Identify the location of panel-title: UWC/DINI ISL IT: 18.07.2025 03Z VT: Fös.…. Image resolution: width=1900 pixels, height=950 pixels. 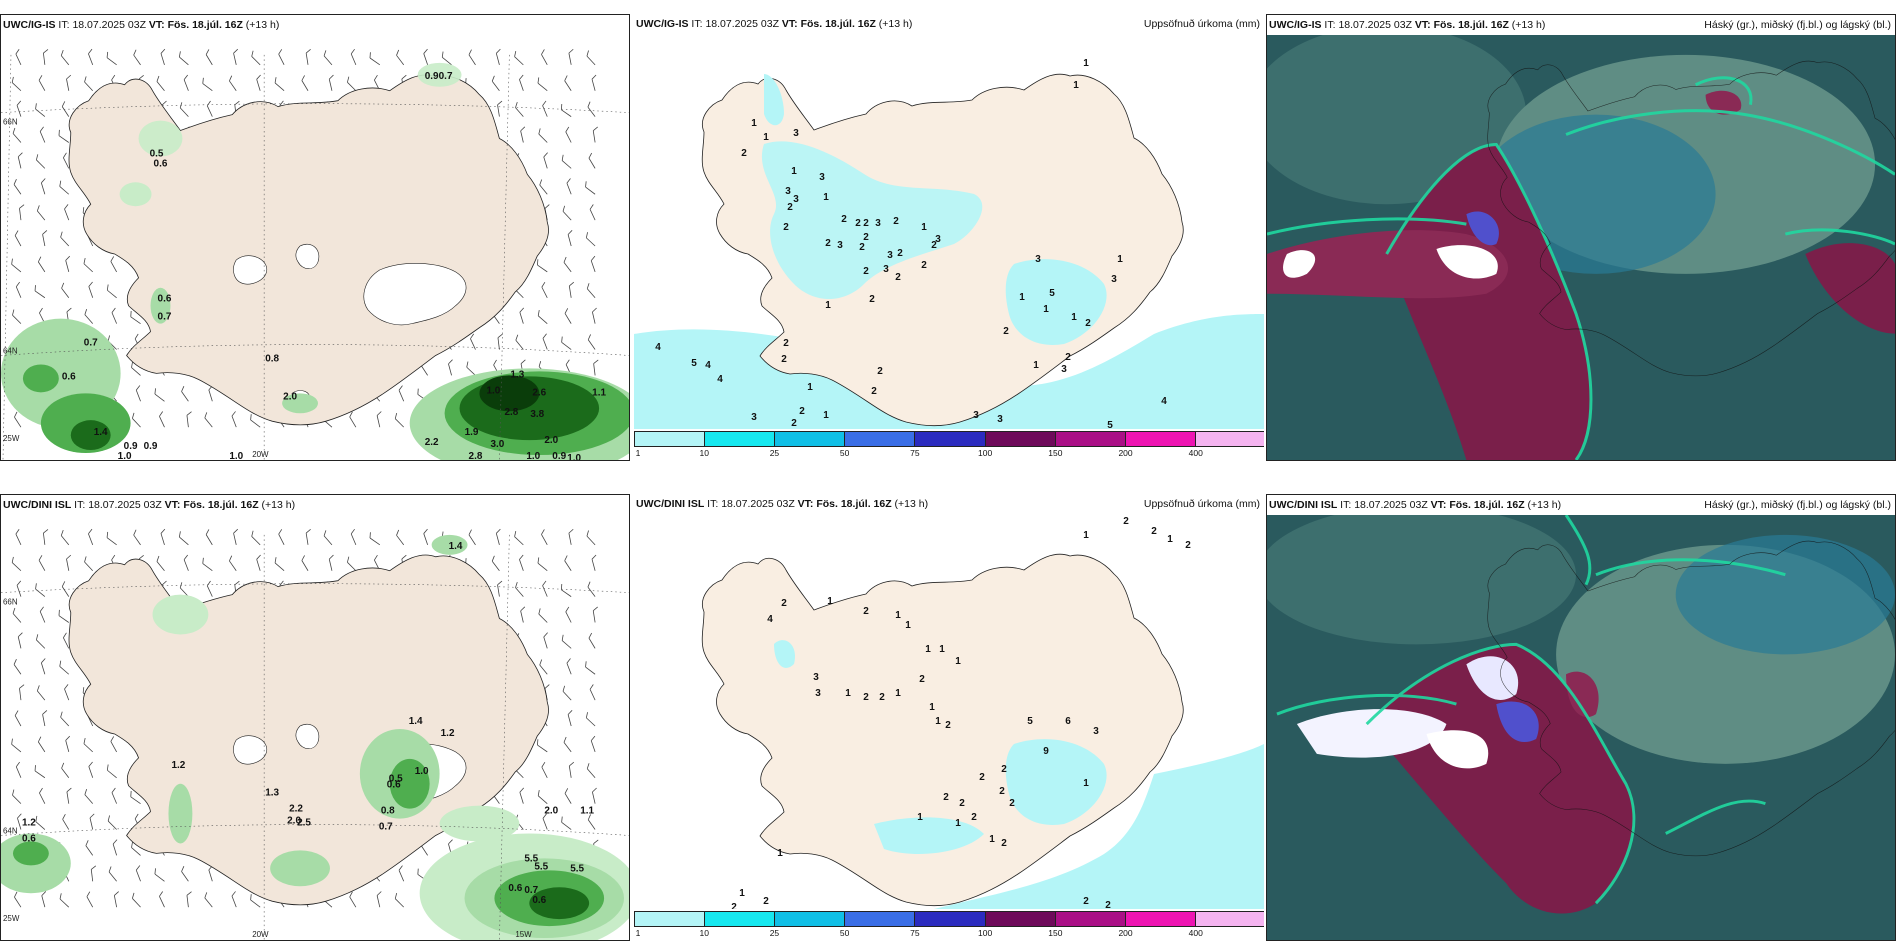
(1415, 505).